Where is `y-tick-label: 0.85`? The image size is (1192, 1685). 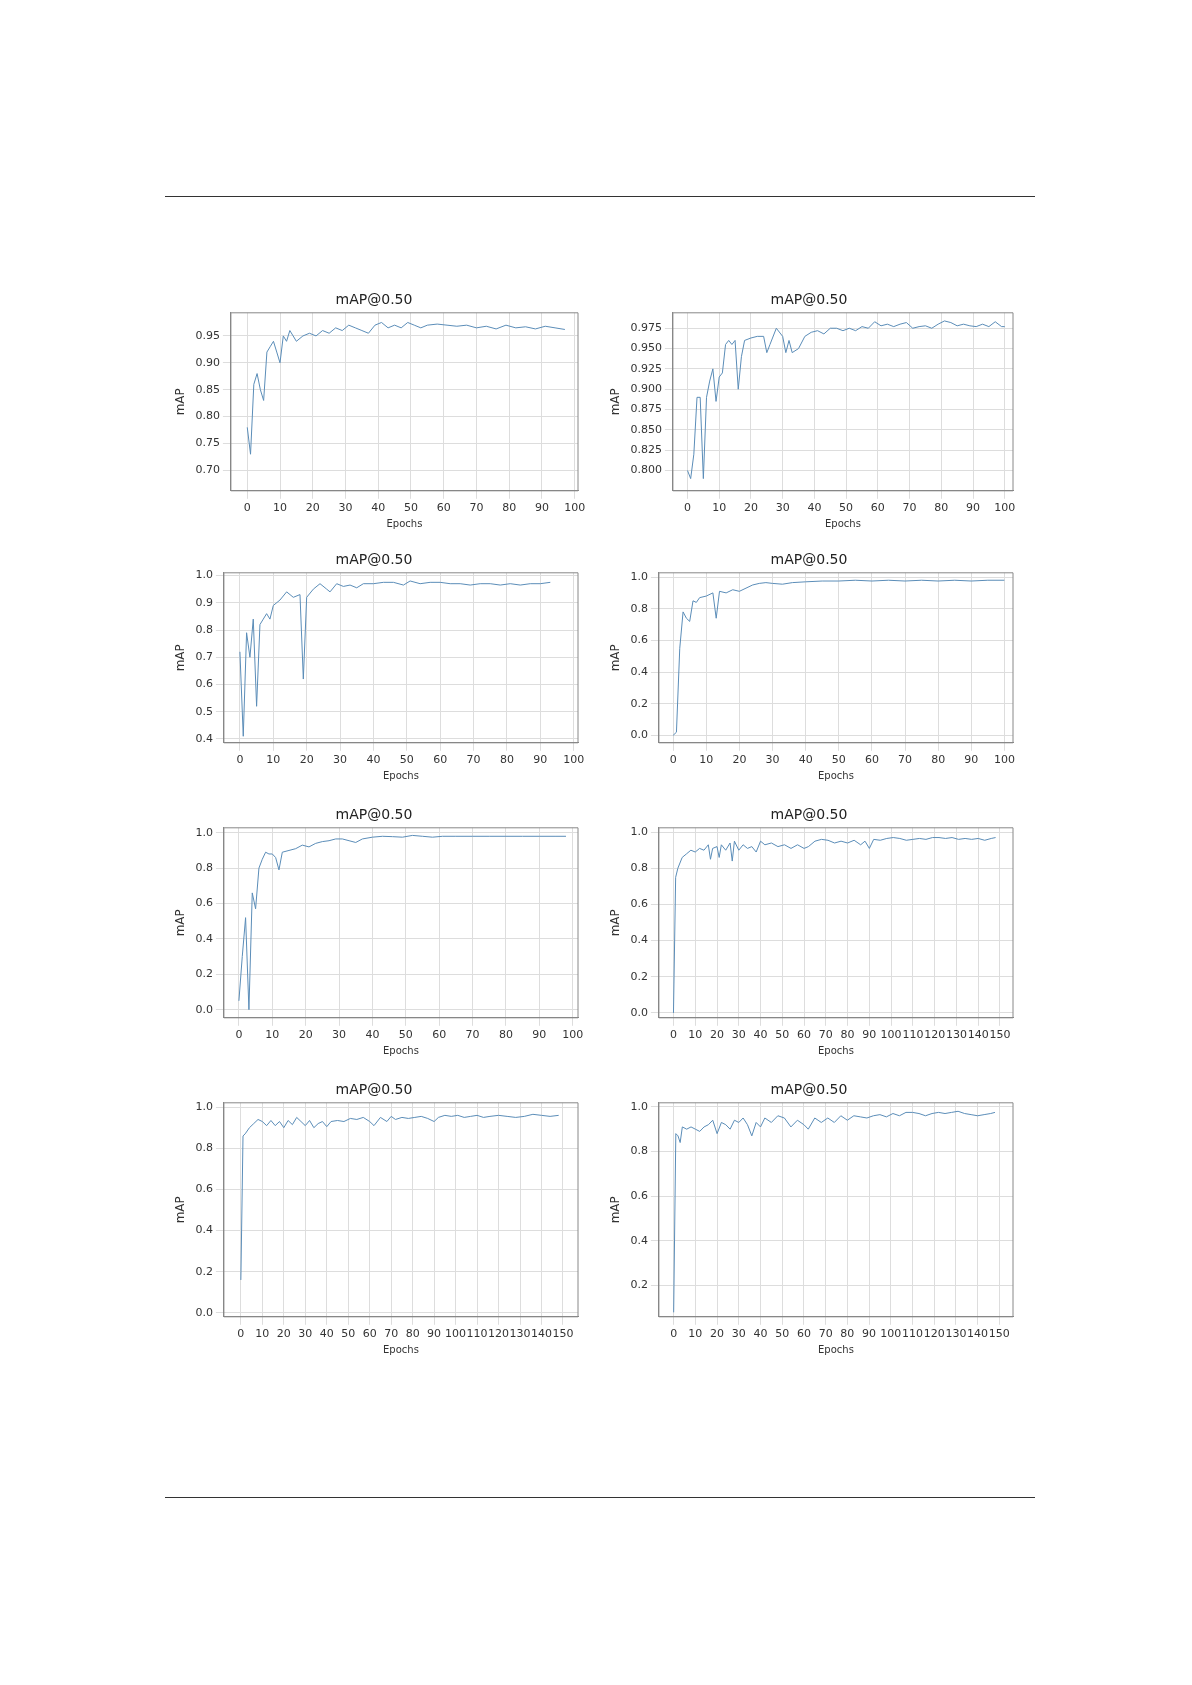
y-tick-label: 0.85 is located at coordinates (207, 389).